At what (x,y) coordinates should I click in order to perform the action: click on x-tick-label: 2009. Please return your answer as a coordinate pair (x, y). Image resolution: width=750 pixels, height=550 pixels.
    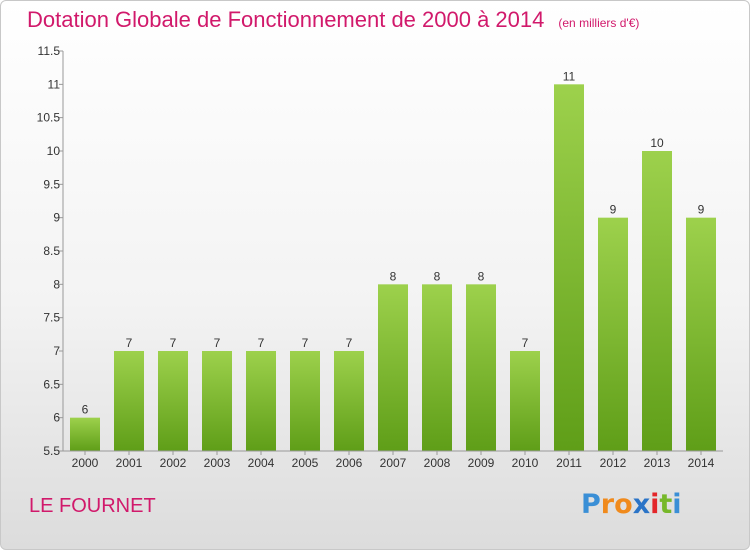
    Looking at the image, I should click on (481, 463).